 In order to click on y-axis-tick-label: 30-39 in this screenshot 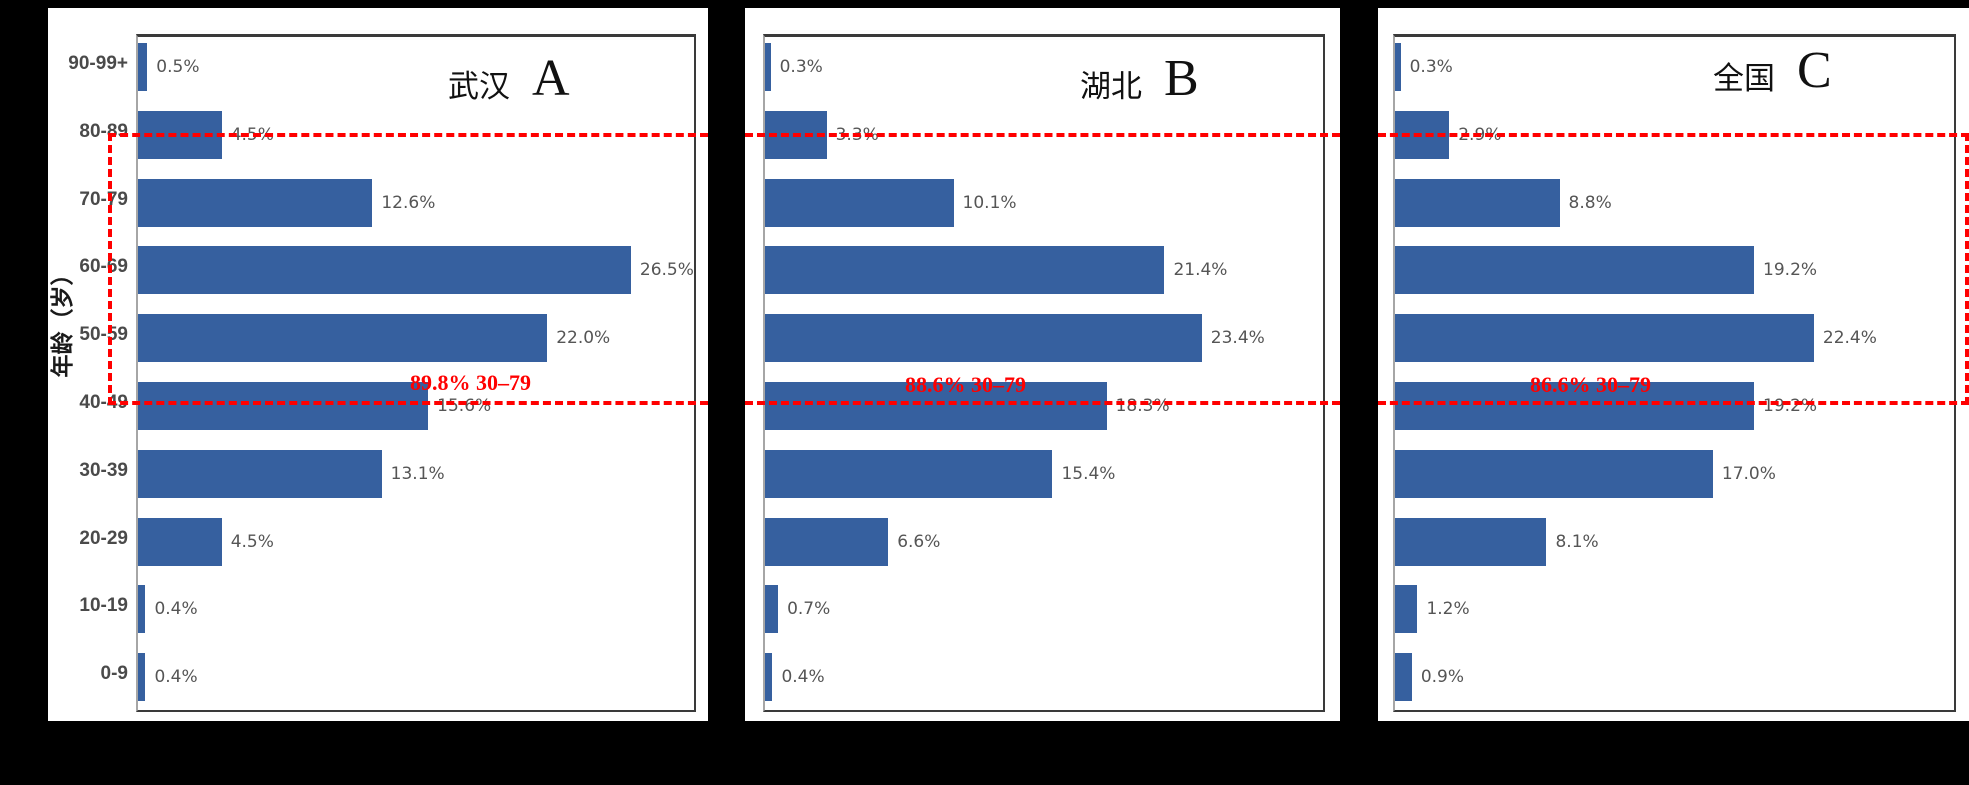, I will do `click(103, 470)`.